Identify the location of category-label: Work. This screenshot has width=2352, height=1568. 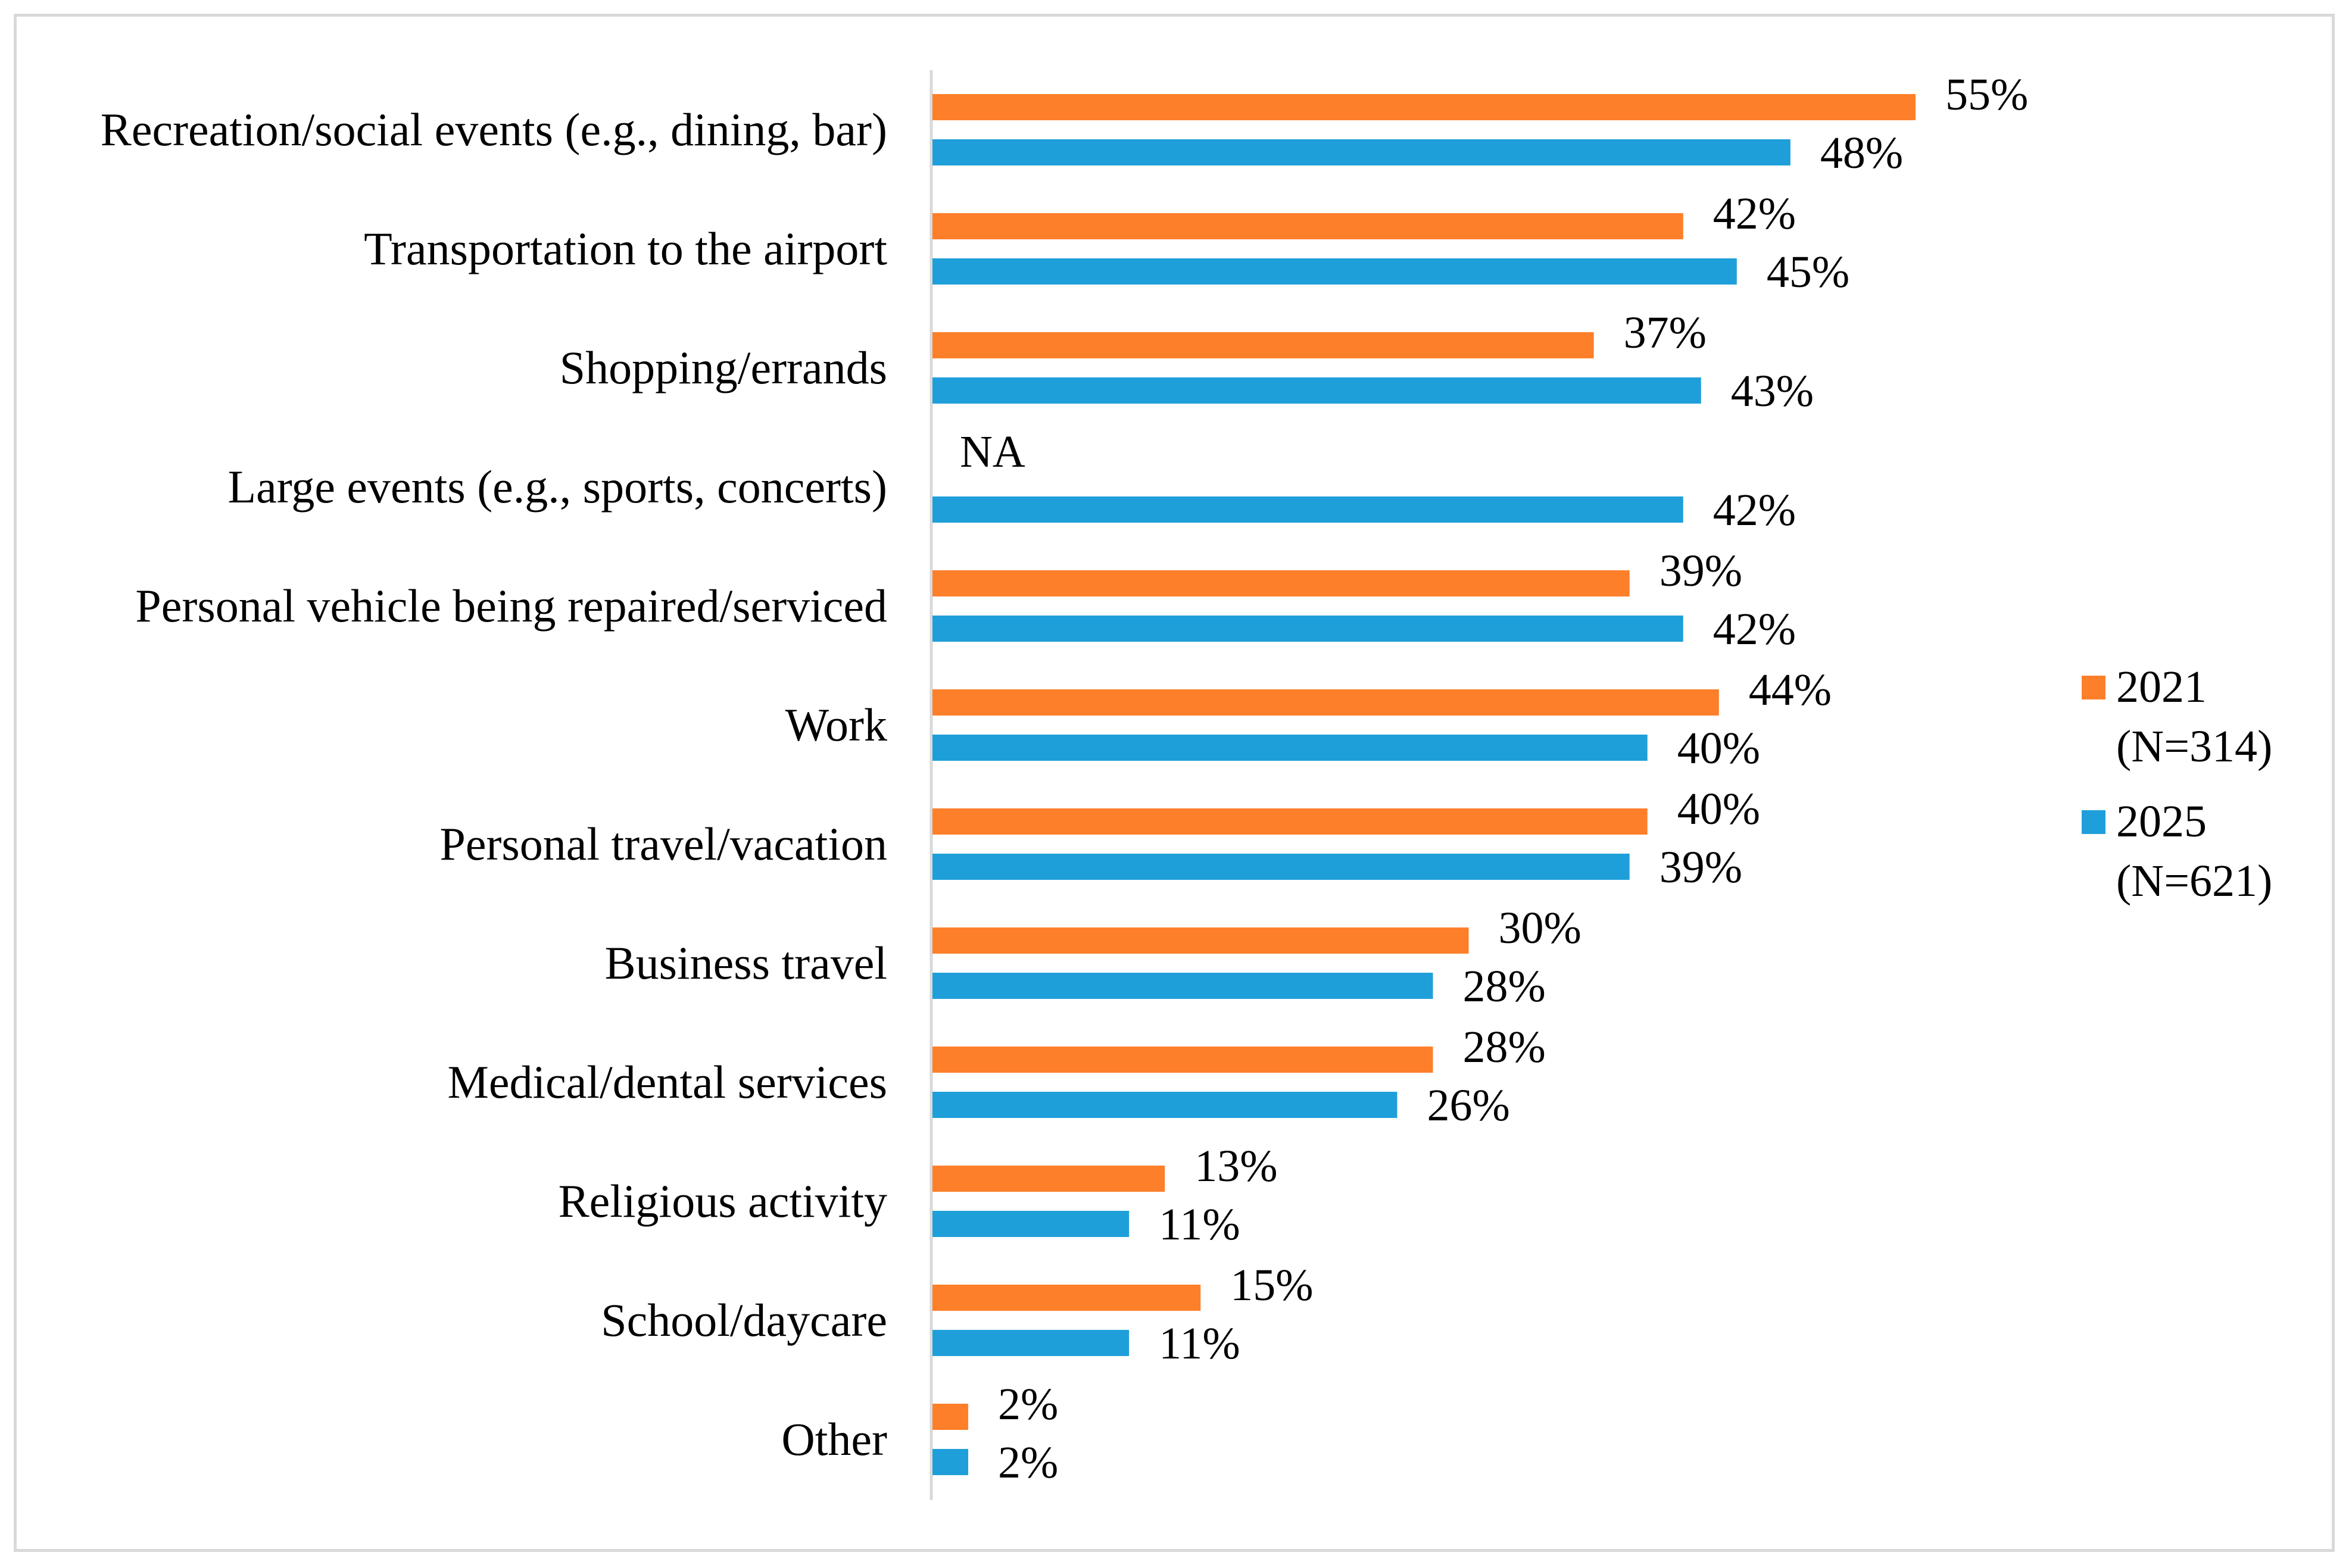
(836, 725).